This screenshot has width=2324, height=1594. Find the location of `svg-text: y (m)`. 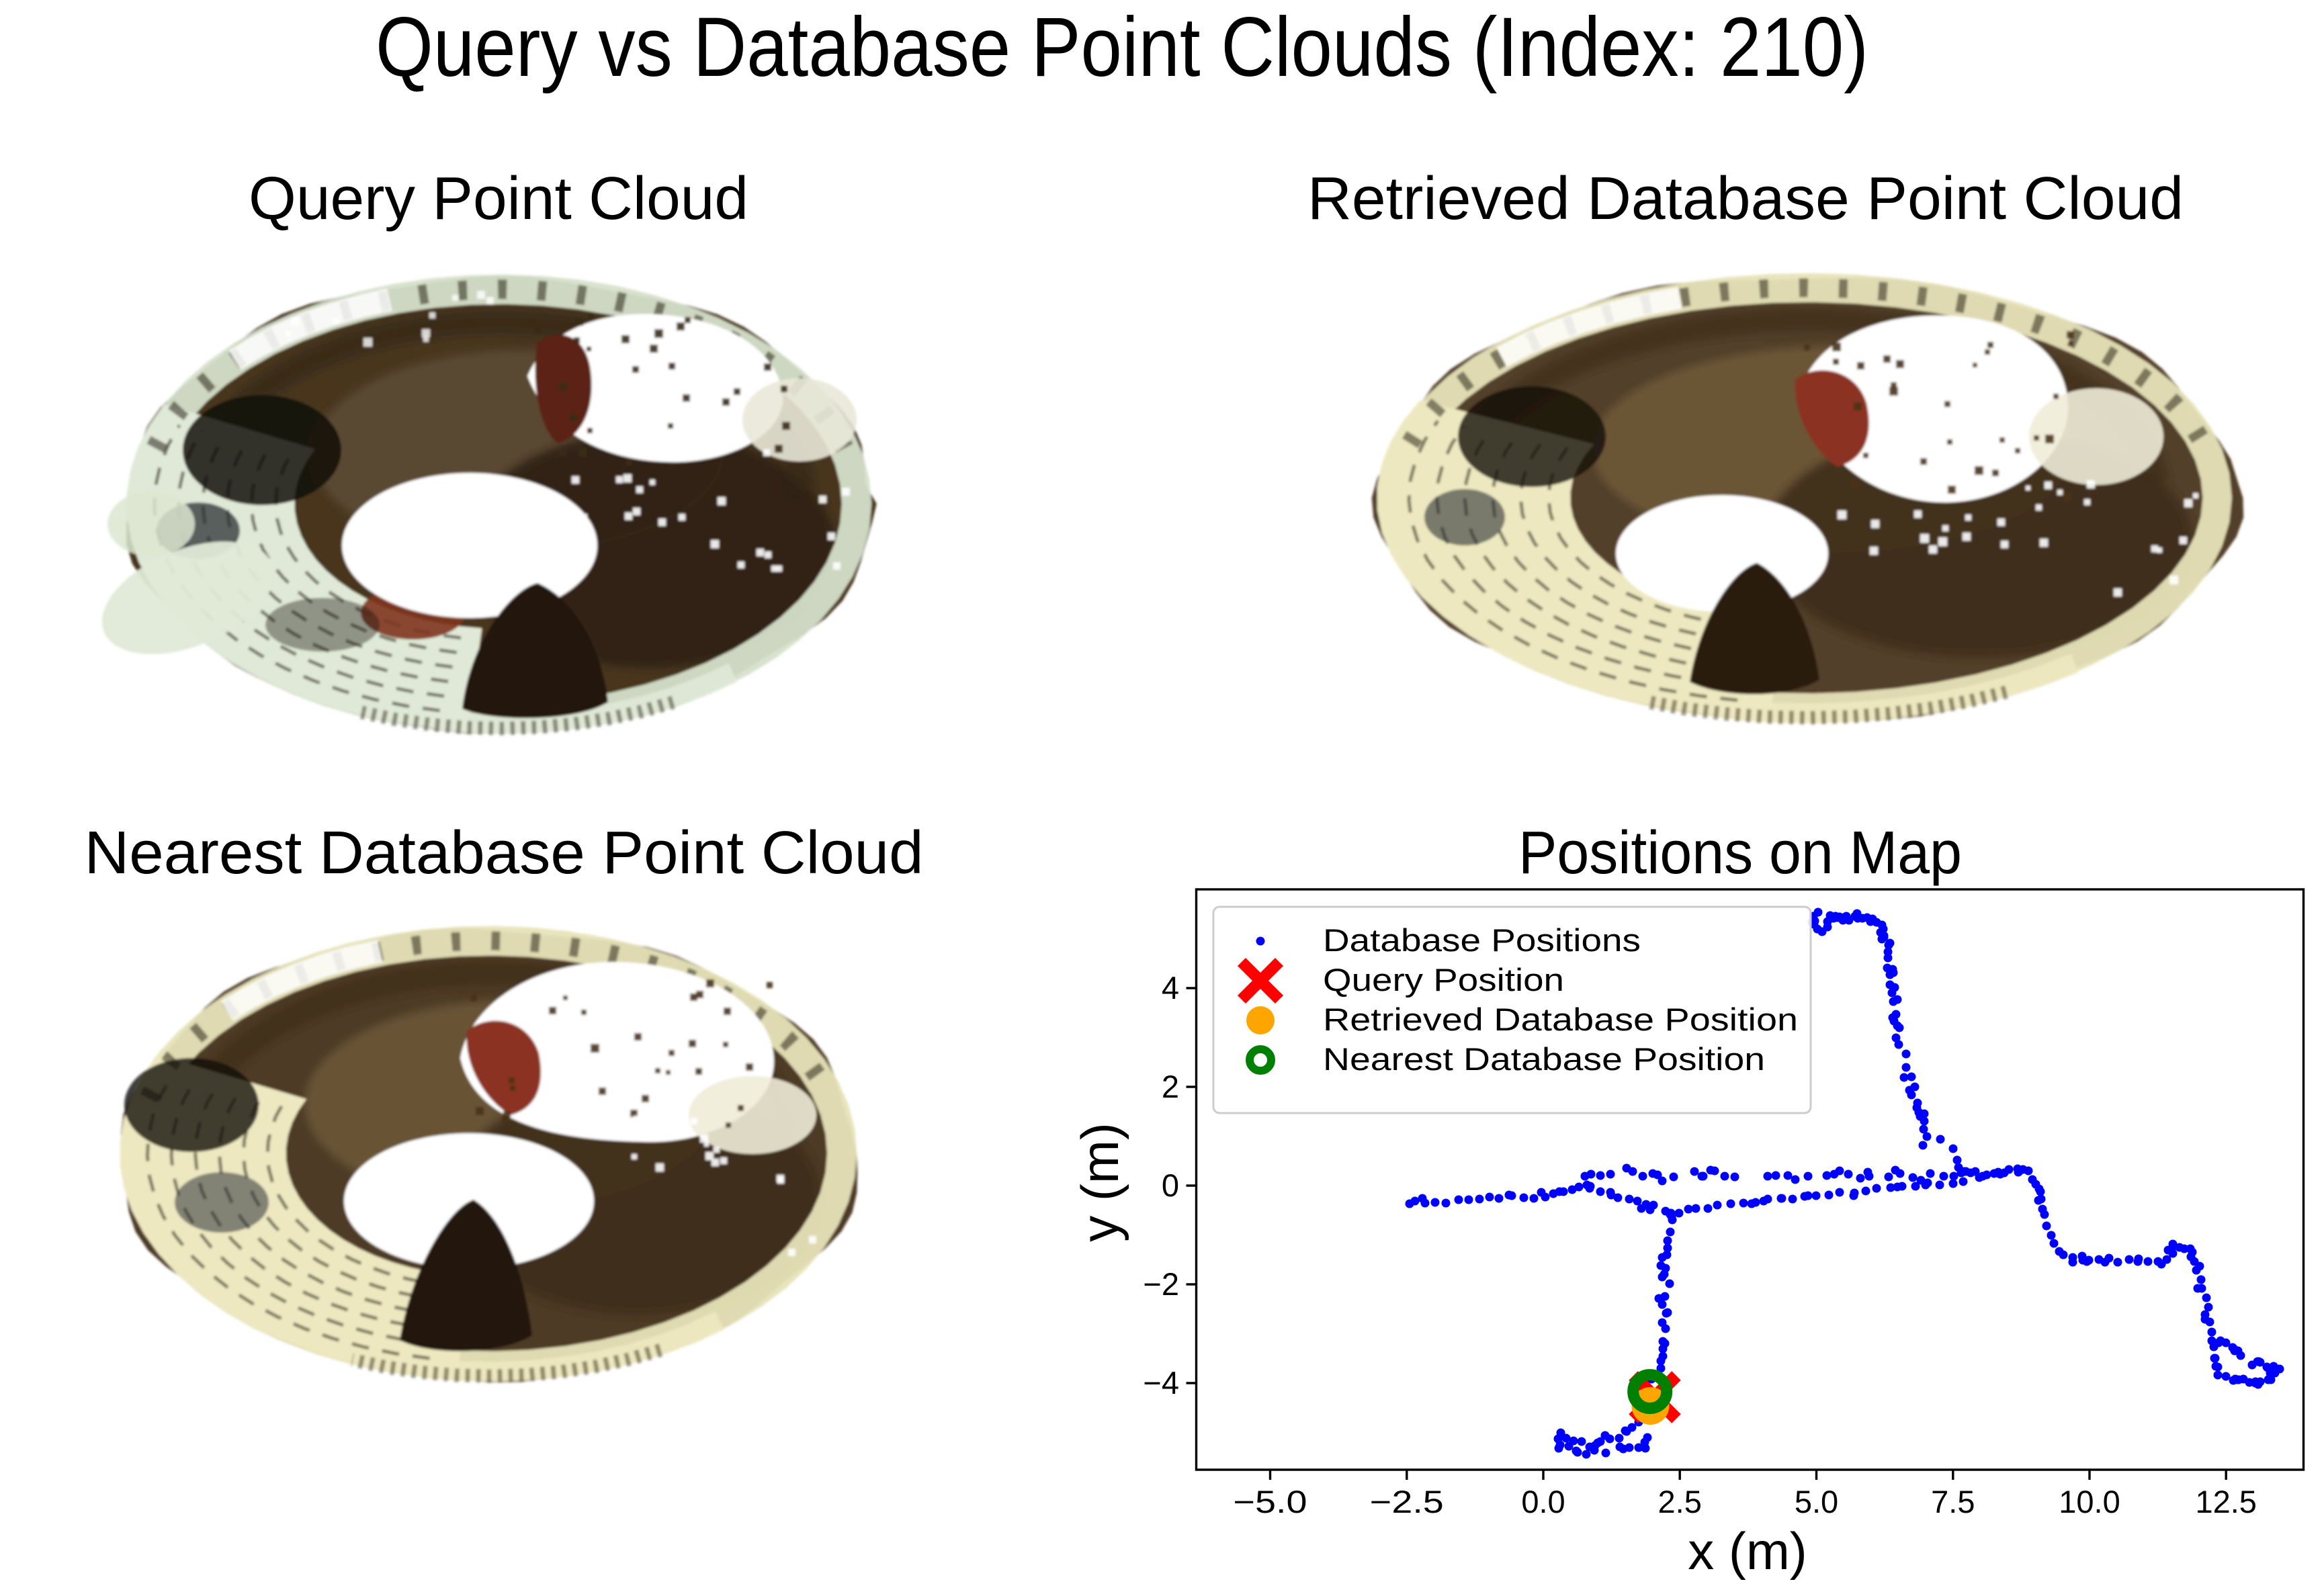

svg-text: y (m) is located at coordinates (1099, 1182).